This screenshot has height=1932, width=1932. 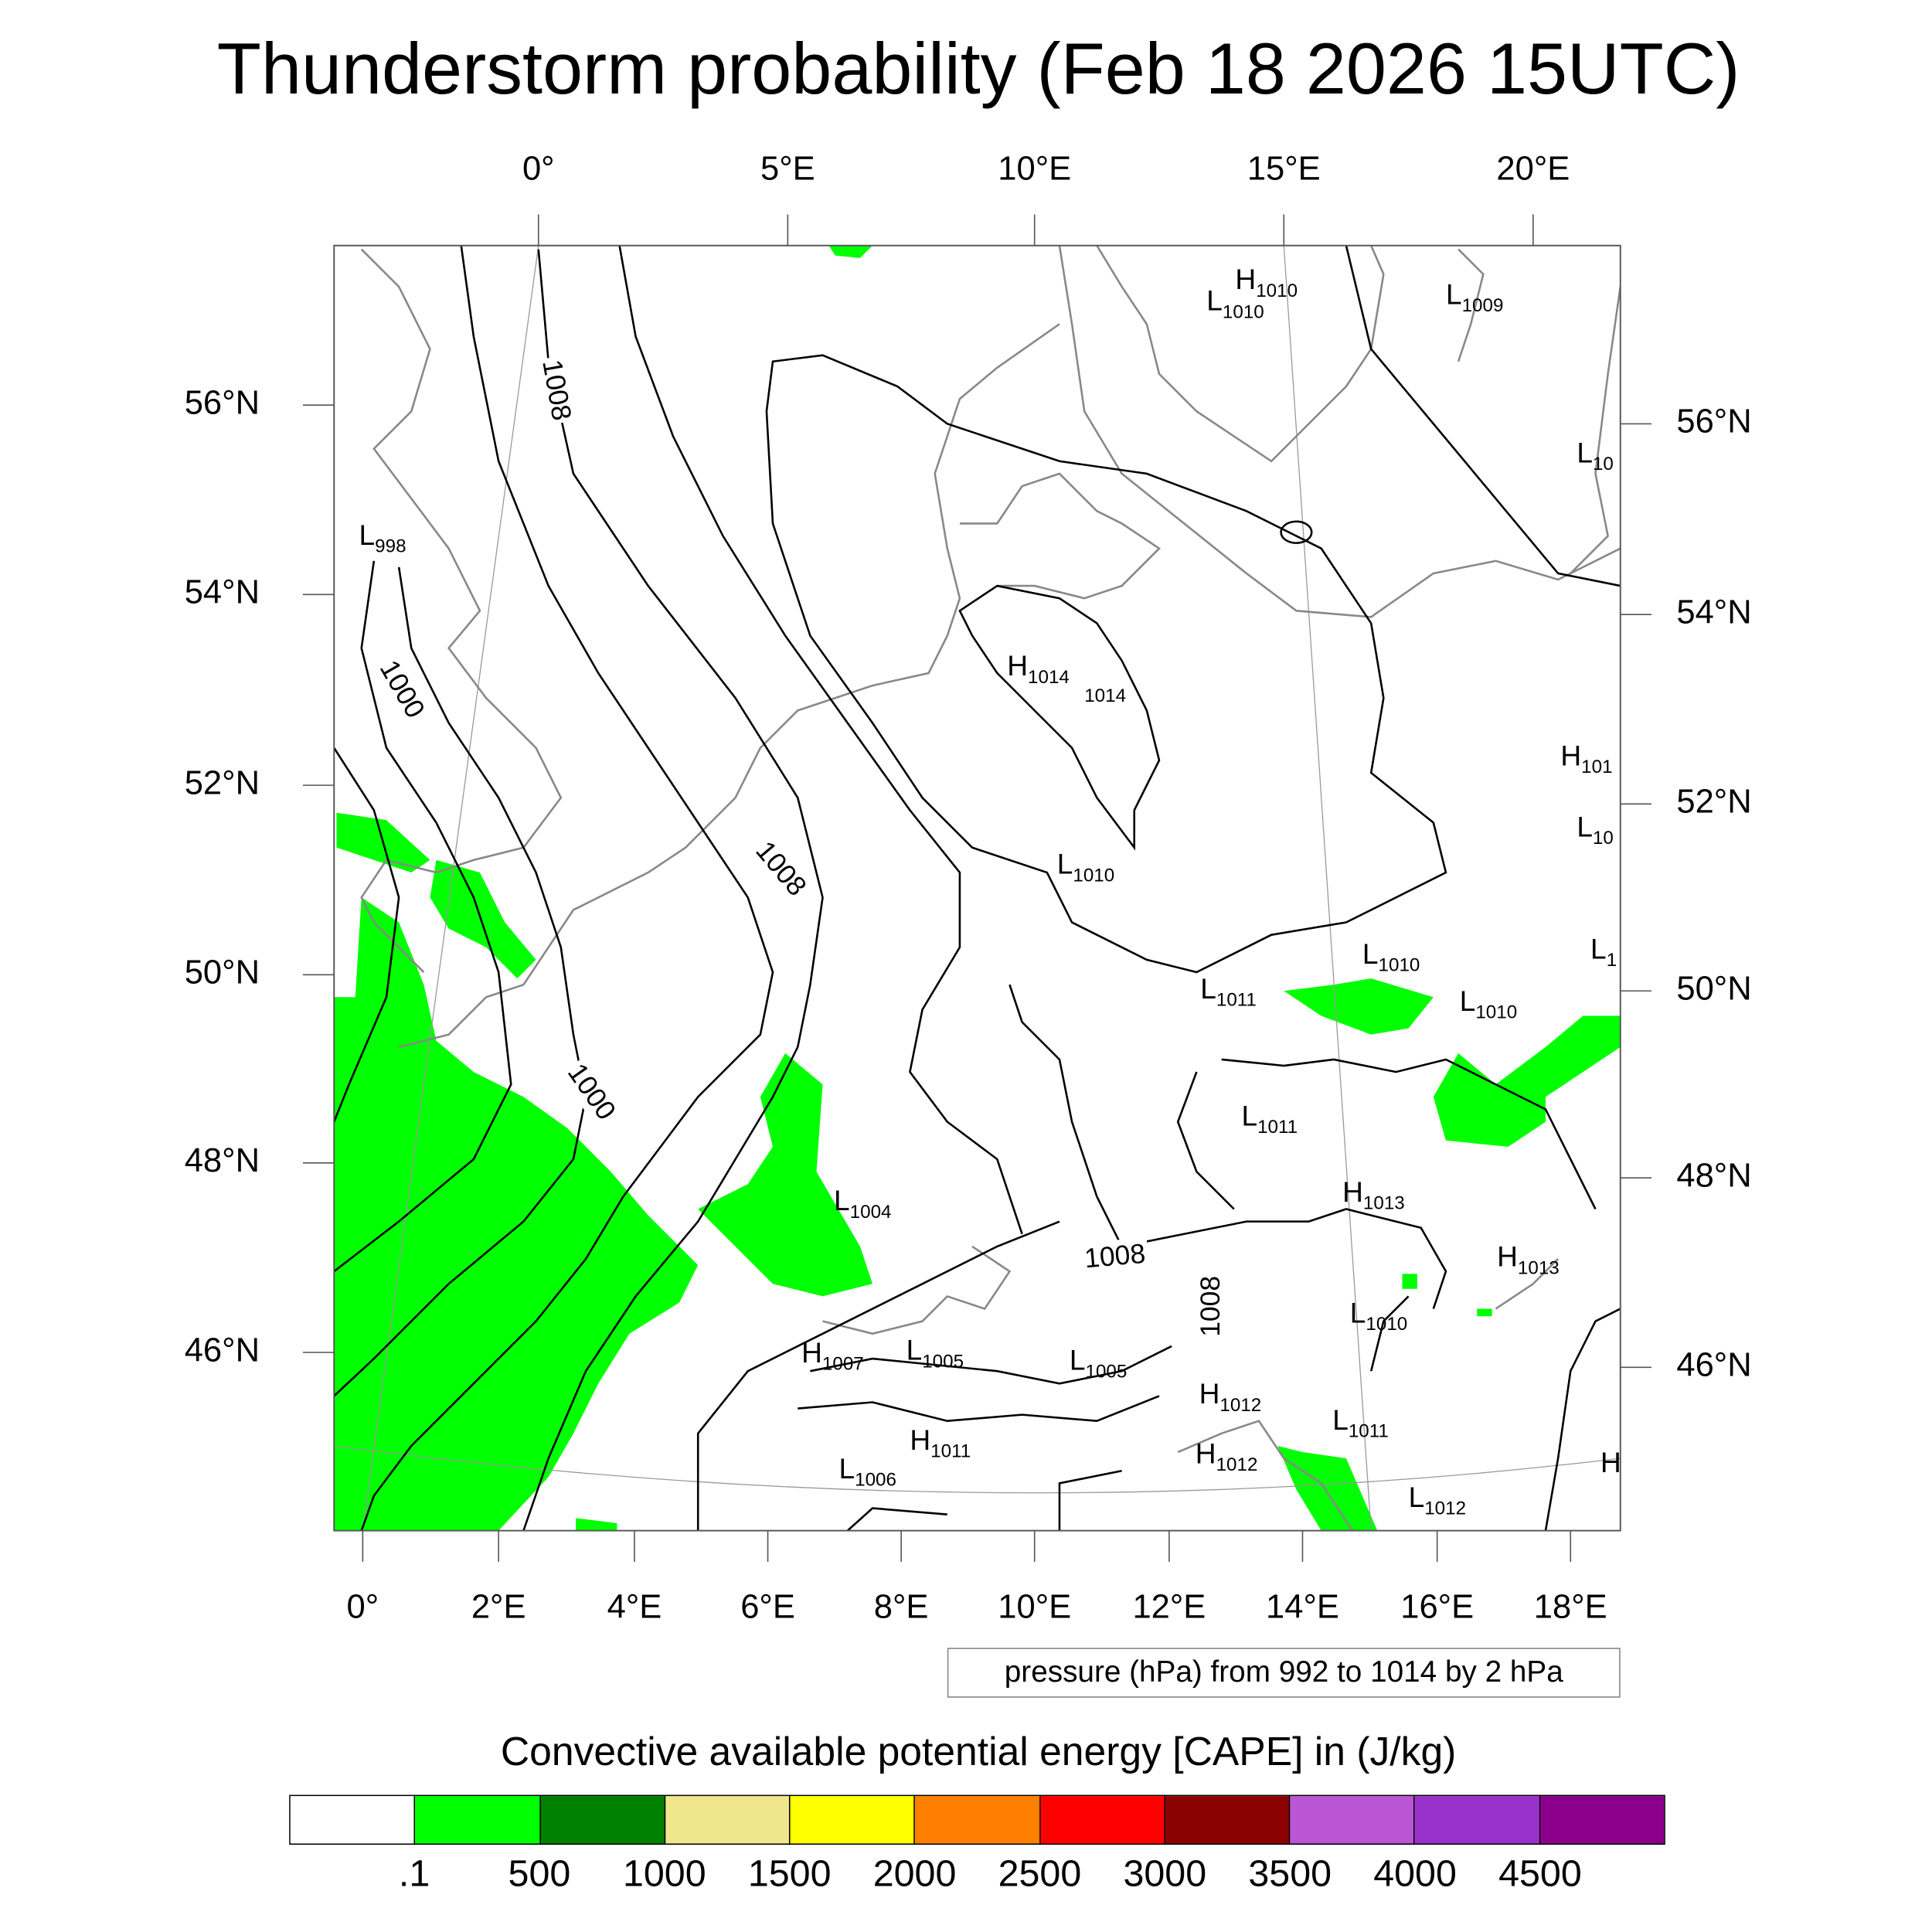 What do you see at coordinates (1035, 1607) in the screenshot?
I see `bottom-lon-label: 10°E` at bounding box center [1035, 1607].